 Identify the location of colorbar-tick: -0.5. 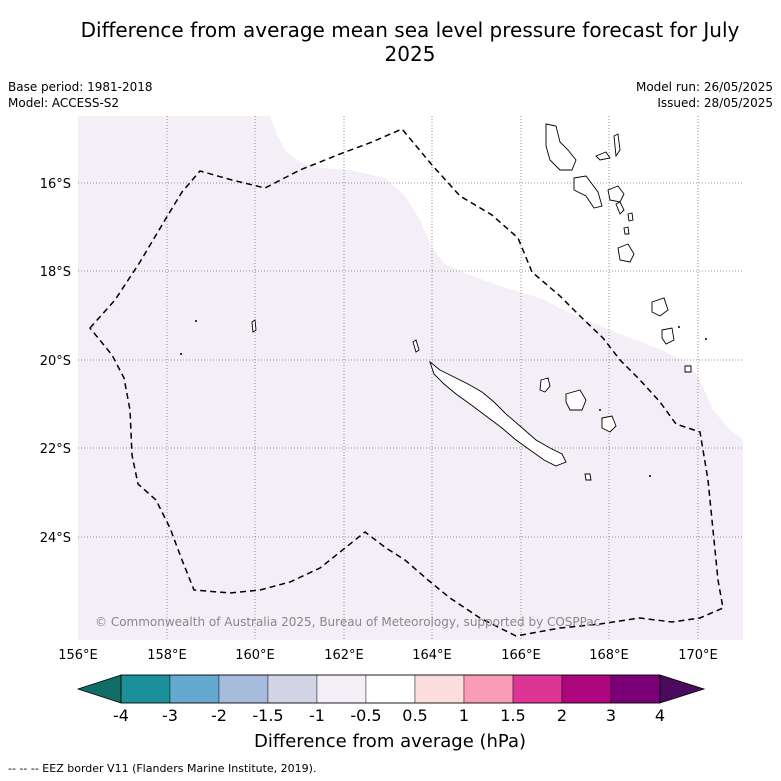
(365, 715).